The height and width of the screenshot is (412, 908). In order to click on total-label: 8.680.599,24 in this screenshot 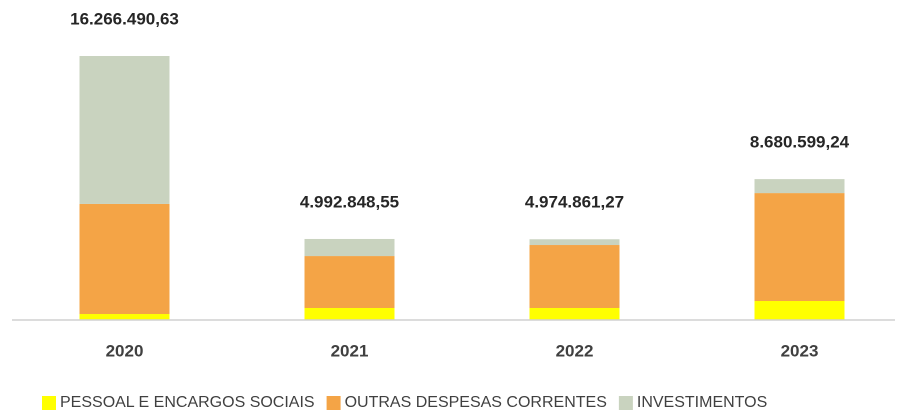, I will do `click(800, 142)`.